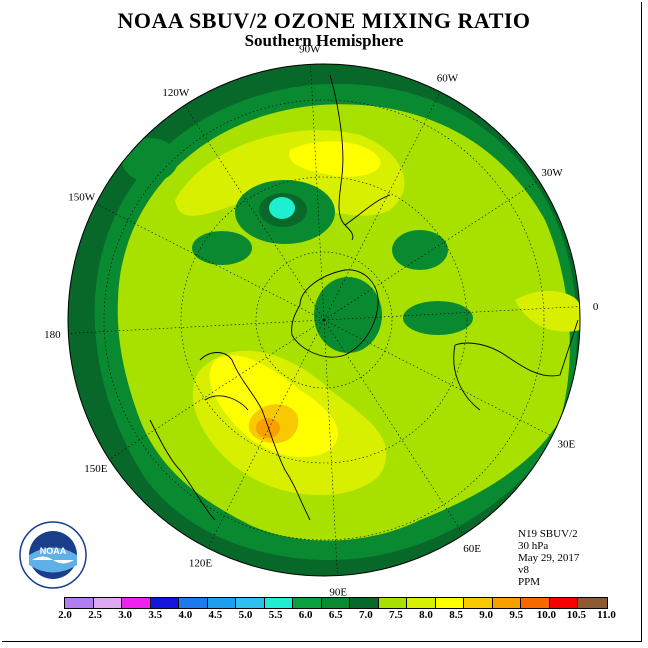 This screenshot has height=648, width=648. What do you see at coordinates (529, 582) in the screenshot?
I see `info-units: PPM` at bounding box center [529, 582].